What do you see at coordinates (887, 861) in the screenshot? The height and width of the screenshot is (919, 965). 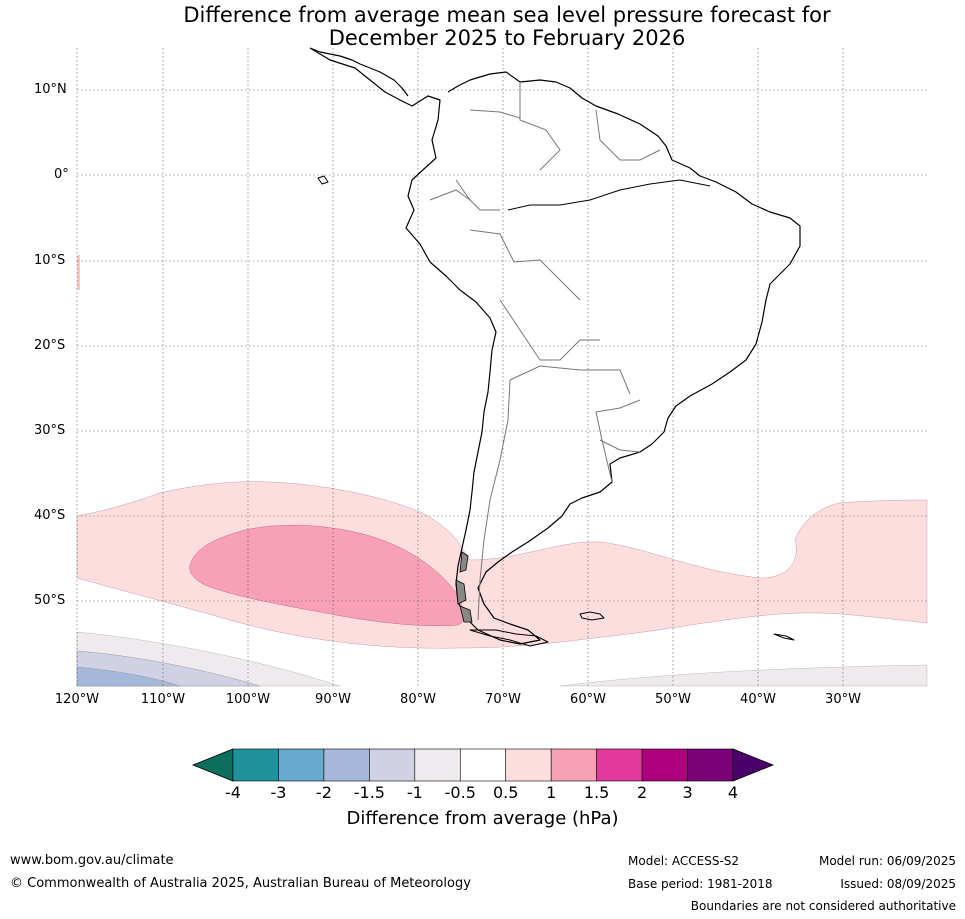 I see `footer-model-run: Model run: 06/09/2025` at bounding box center [887, 861].